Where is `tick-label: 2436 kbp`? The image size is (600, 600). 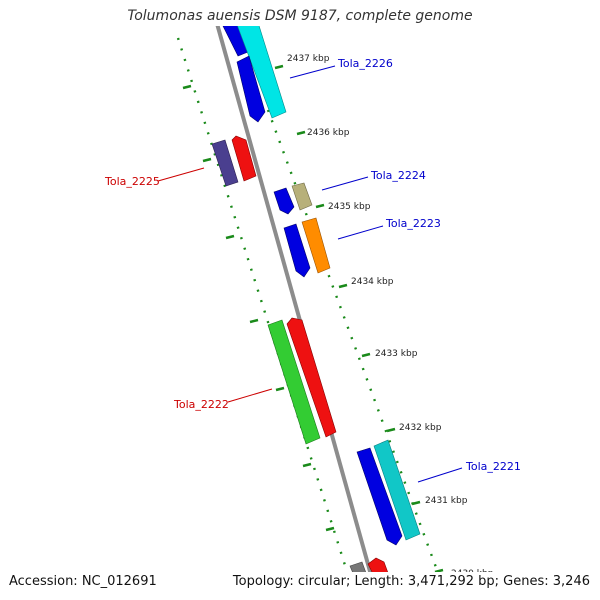 tick-label: 2436 kbp is located at coordinates (328, 133).